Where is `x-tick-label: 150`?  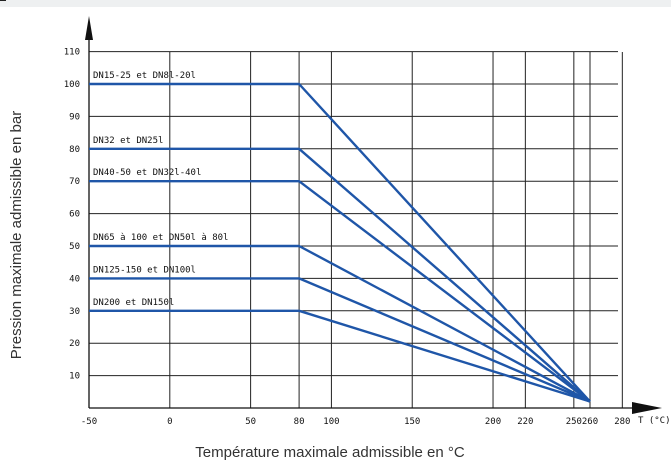
x-tick-label: 150 is located at coordinates (412, 422).